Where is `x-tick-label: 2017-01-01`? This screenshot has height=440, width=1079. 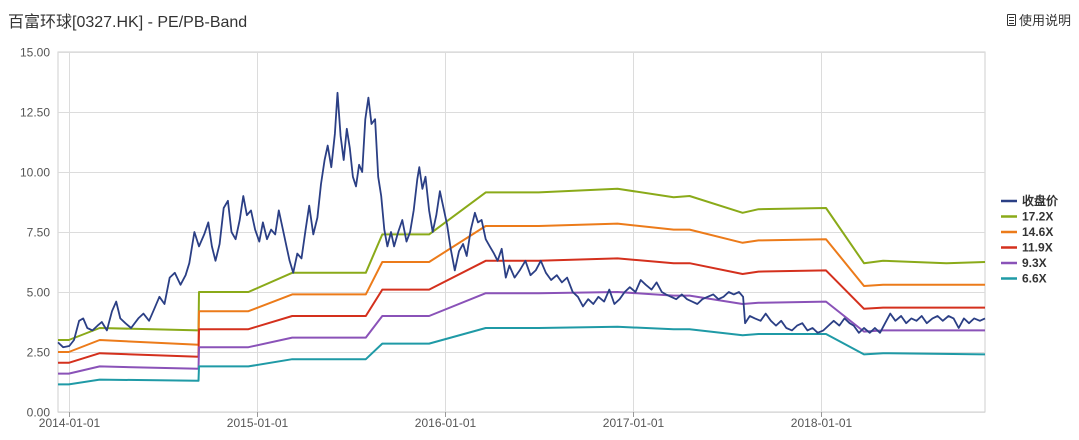
x-tick-label: 2017-01-01 is located at coordinates (634, 423).